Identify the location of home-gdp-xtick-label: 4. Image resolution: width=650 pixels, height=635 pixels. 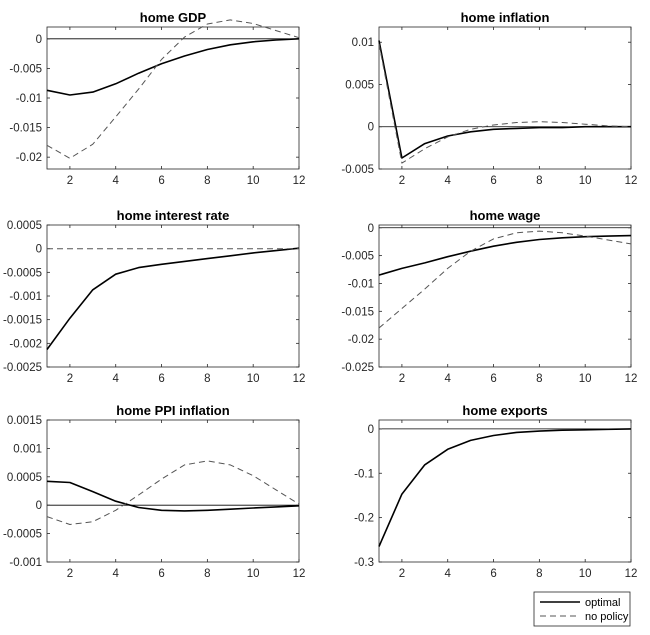
(116, 181).